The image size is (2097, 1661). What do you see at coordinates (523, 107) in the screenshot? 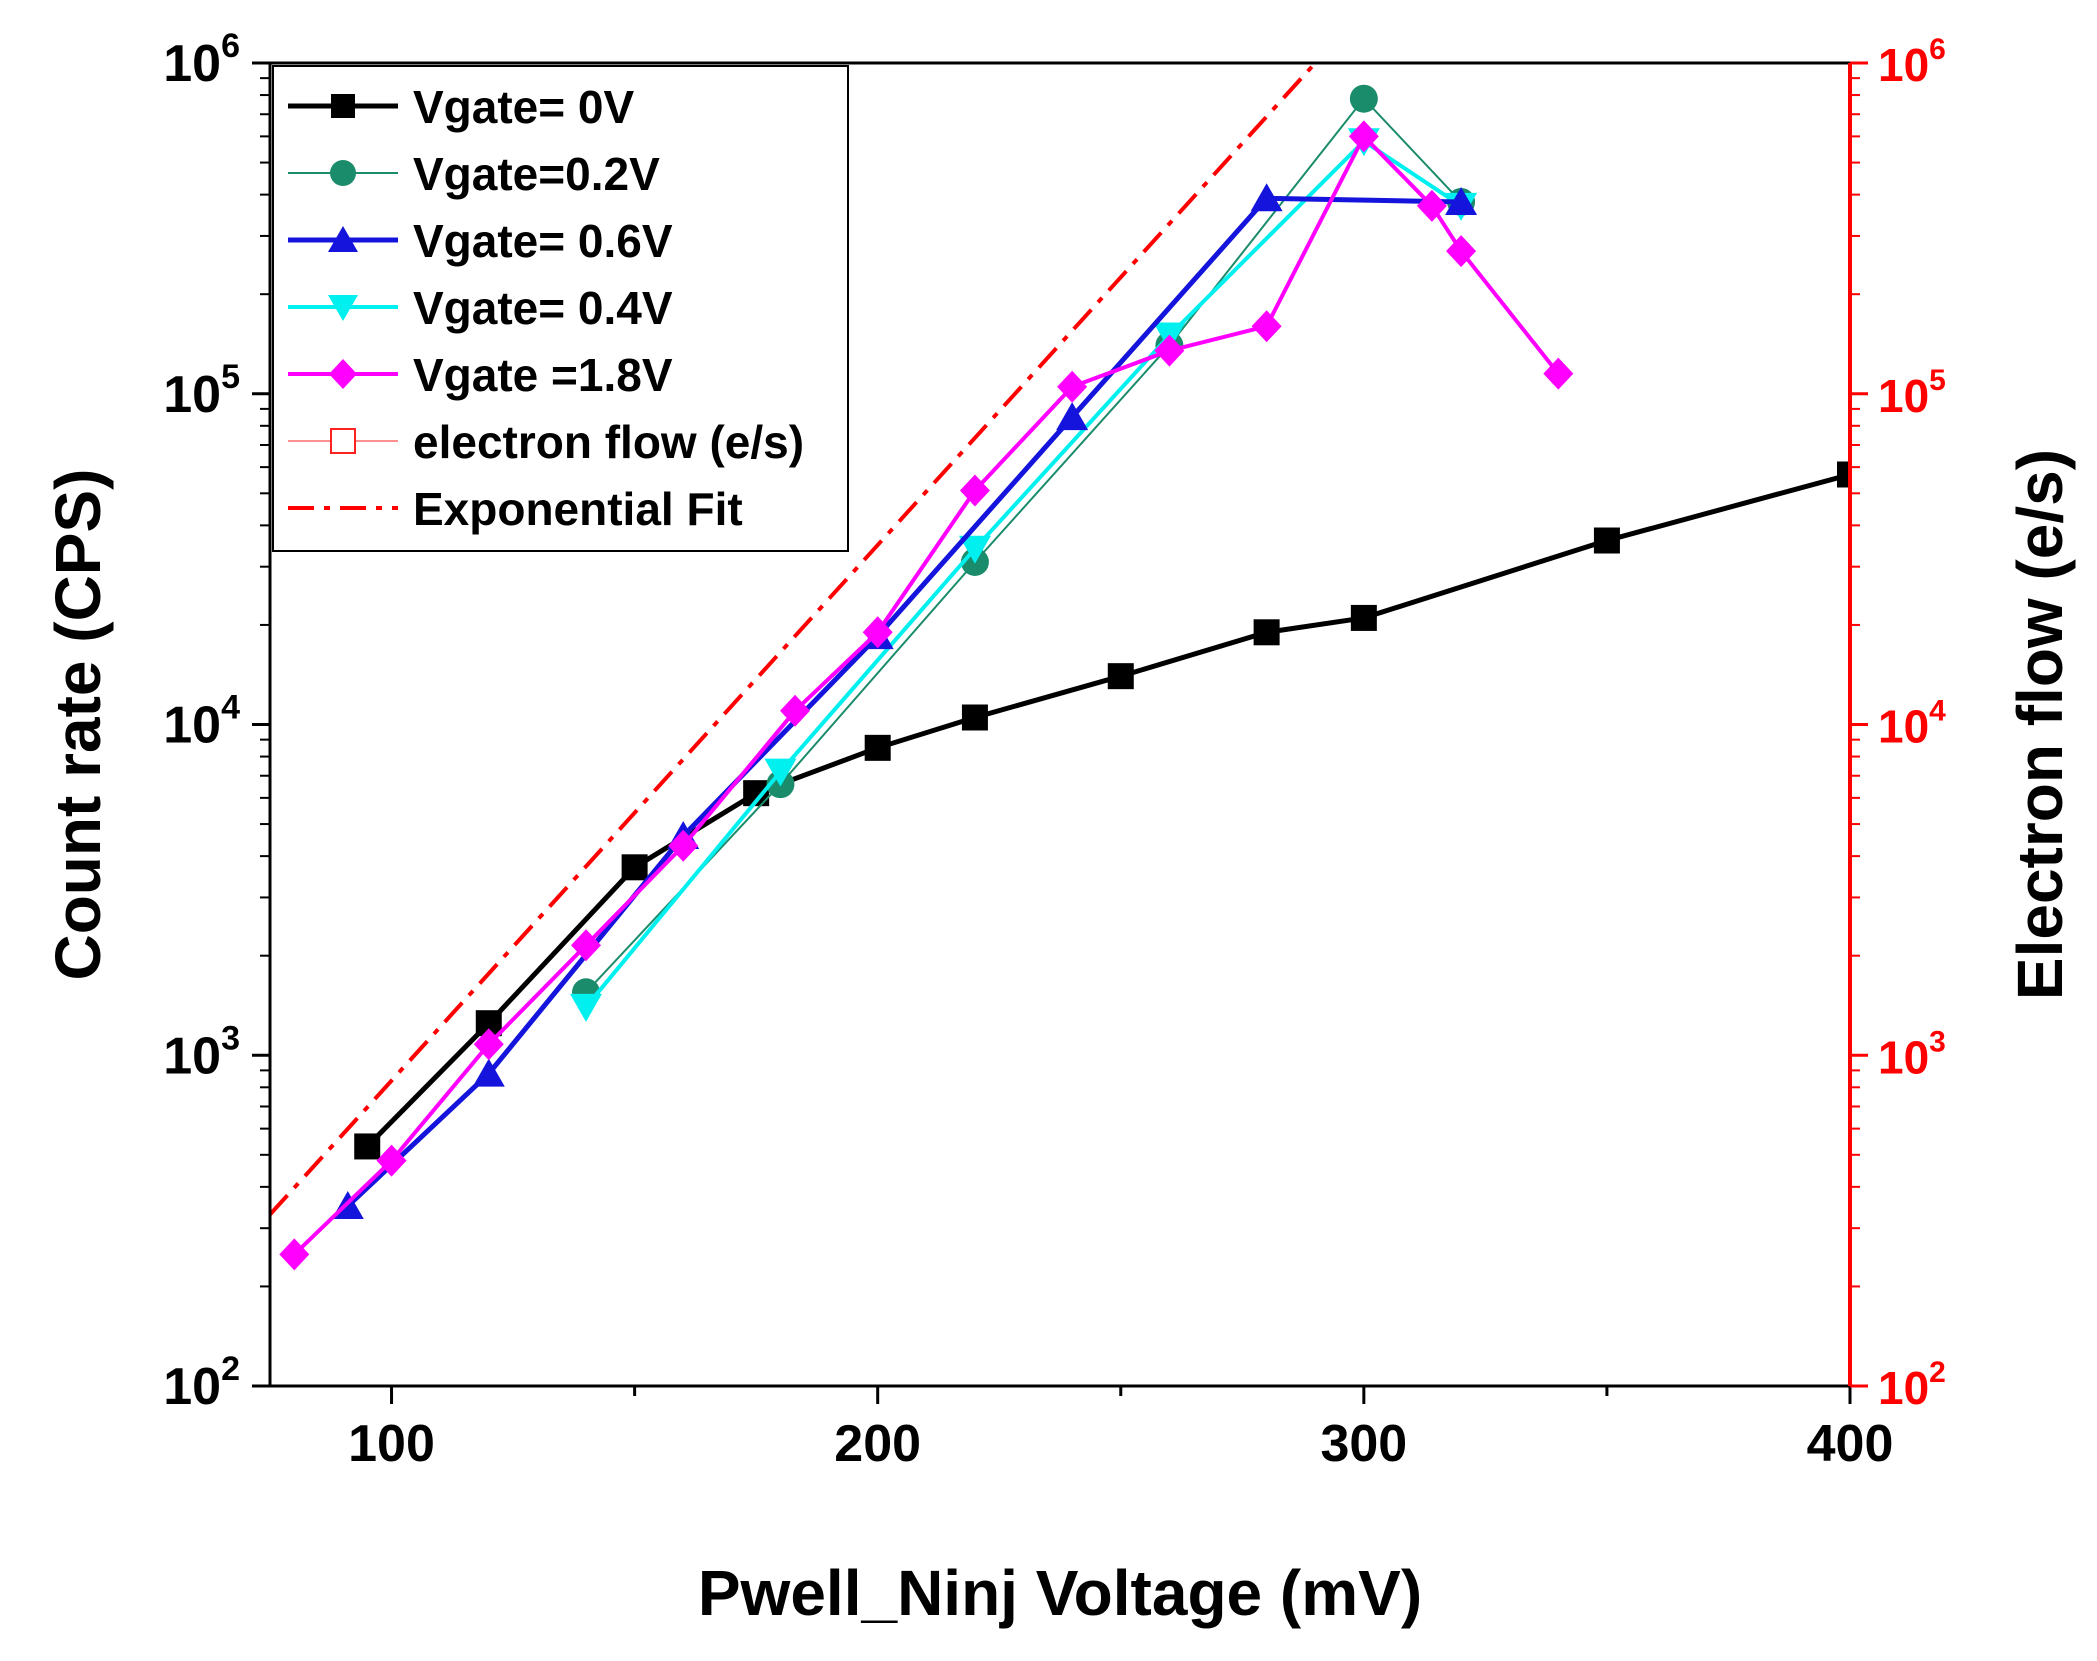
I see `legend-label: Vgate= 0V` at bounding box center [523, 107].